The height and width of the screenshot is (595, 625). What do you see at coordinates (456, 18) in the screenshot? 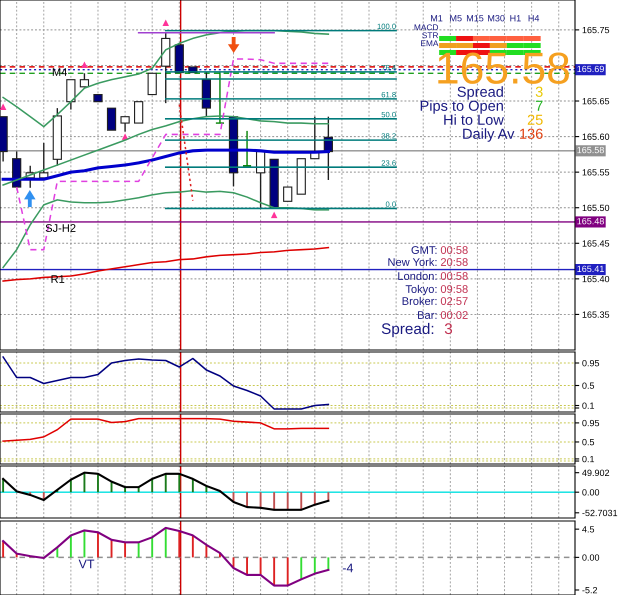
I see `annotation: M5` at bounding box center [456, 18].